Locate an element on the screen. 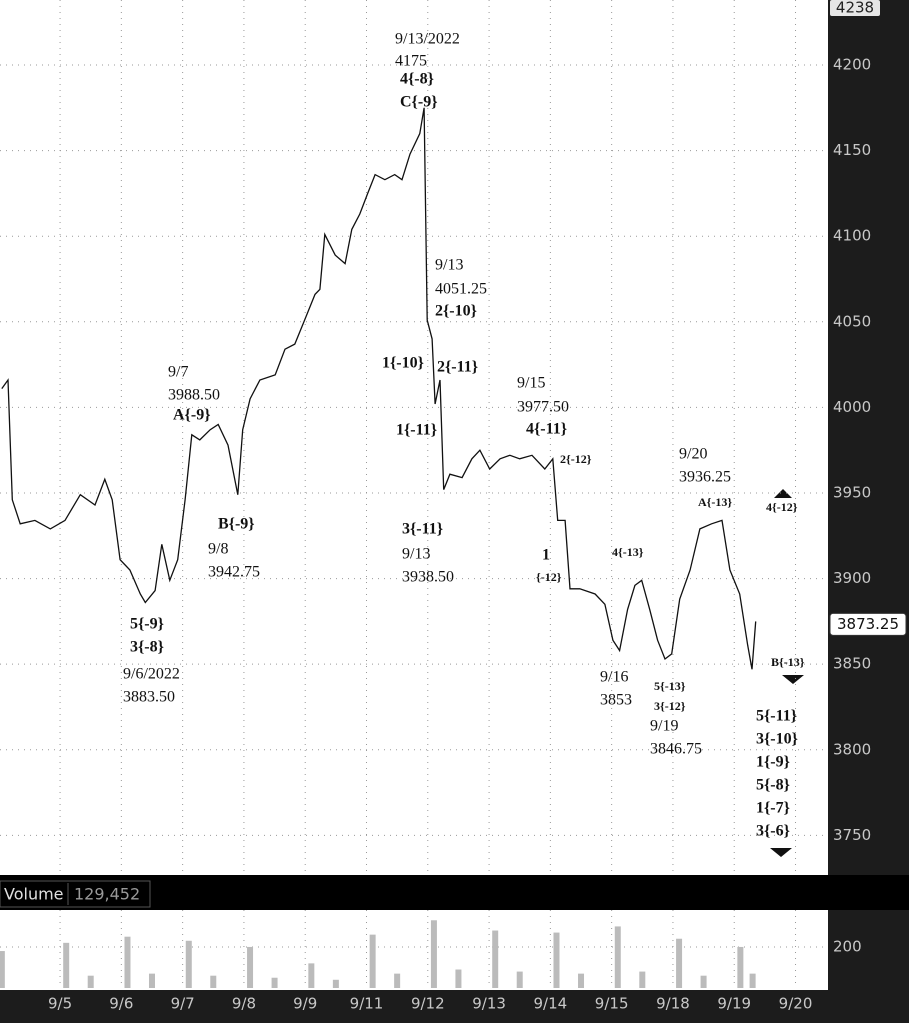 This screenshot has height=1023, width=909. triangle-up is located at coordinates (783, 493).